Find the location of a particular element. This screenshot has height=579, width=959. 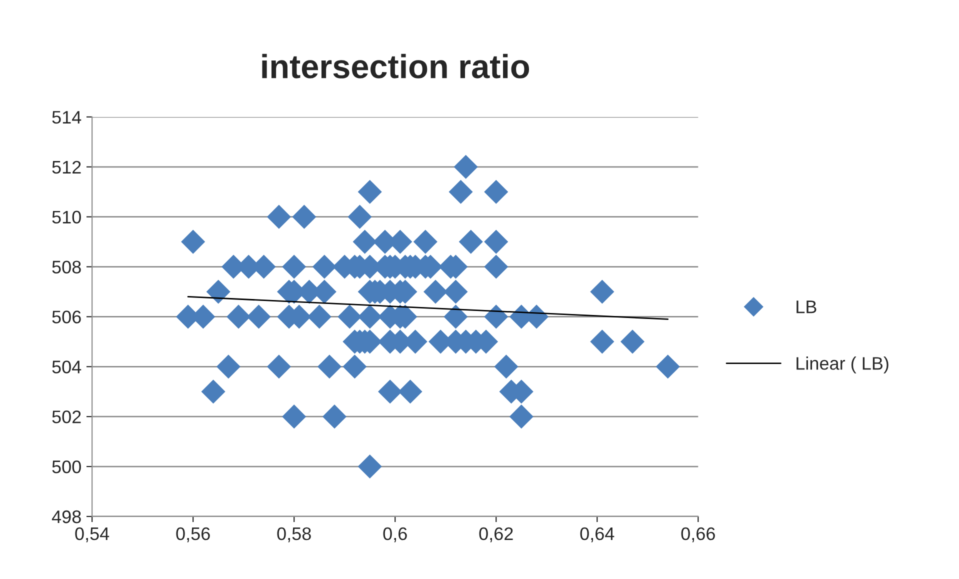

x-tick-label: 0,54 is located at coordinates (92, 534).